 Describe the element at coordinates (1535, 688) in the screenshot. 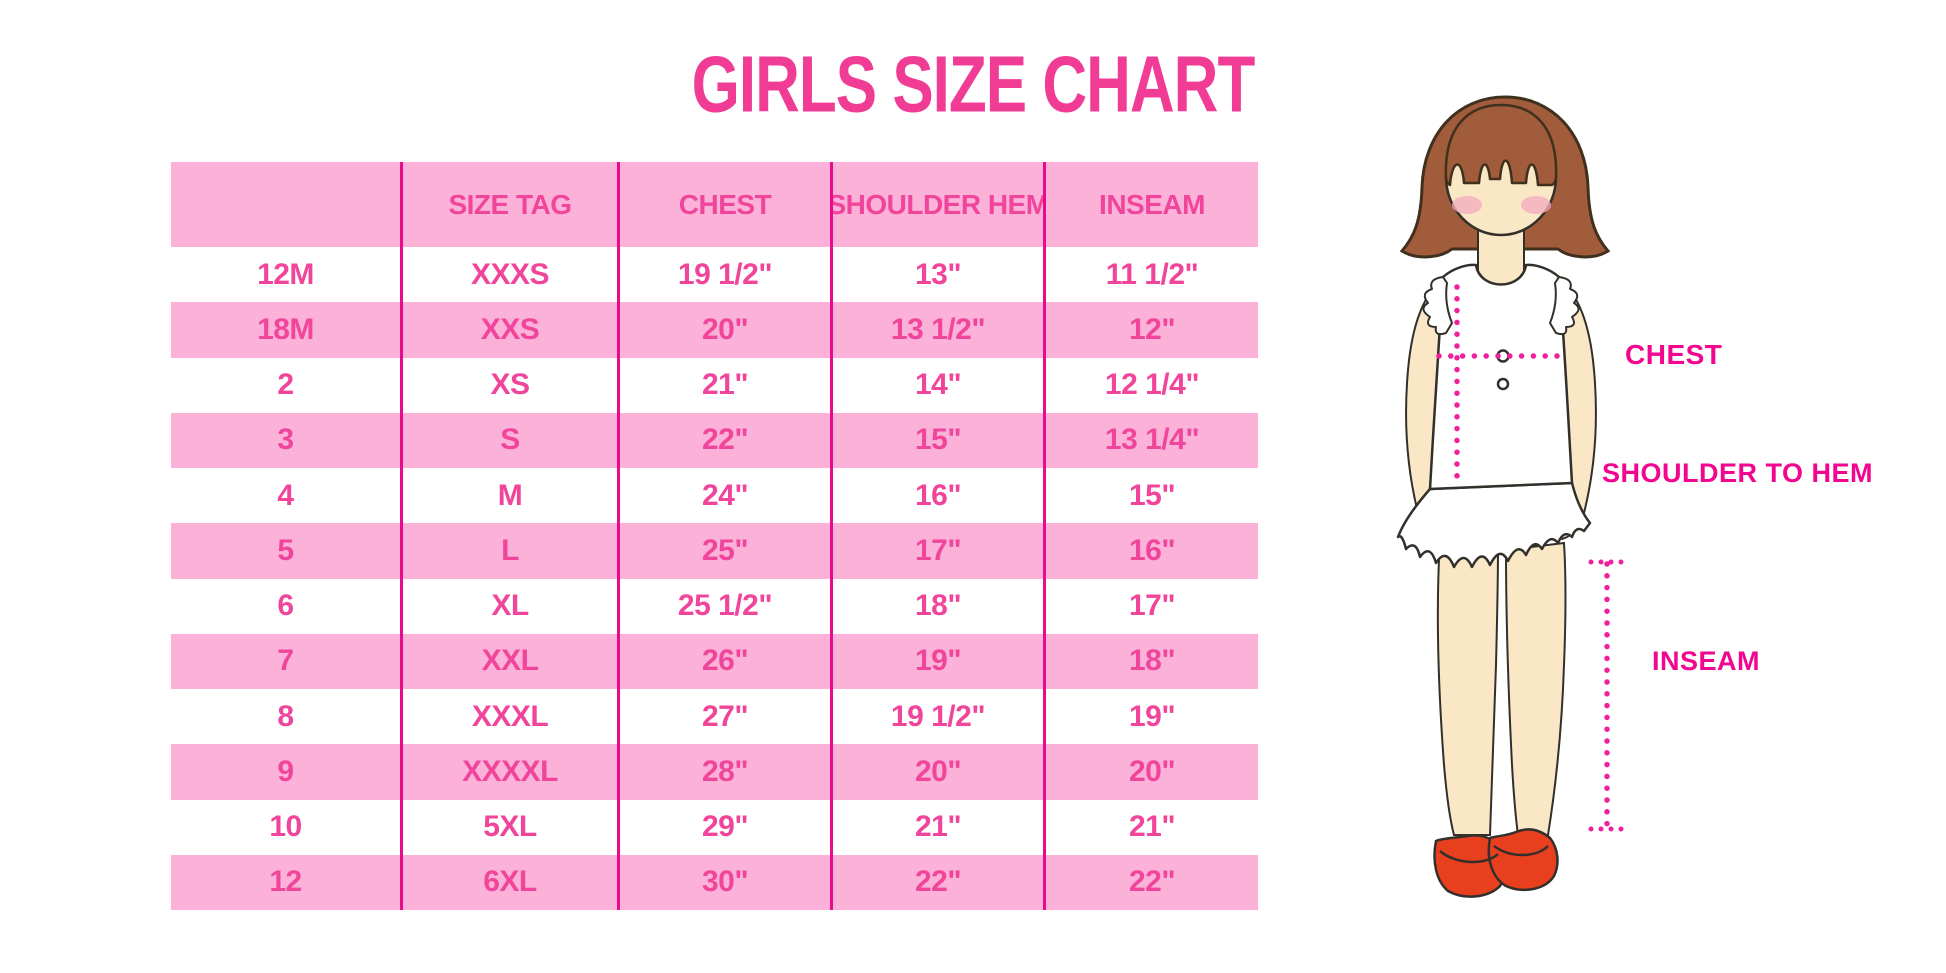

I see `leg-right` at that location.